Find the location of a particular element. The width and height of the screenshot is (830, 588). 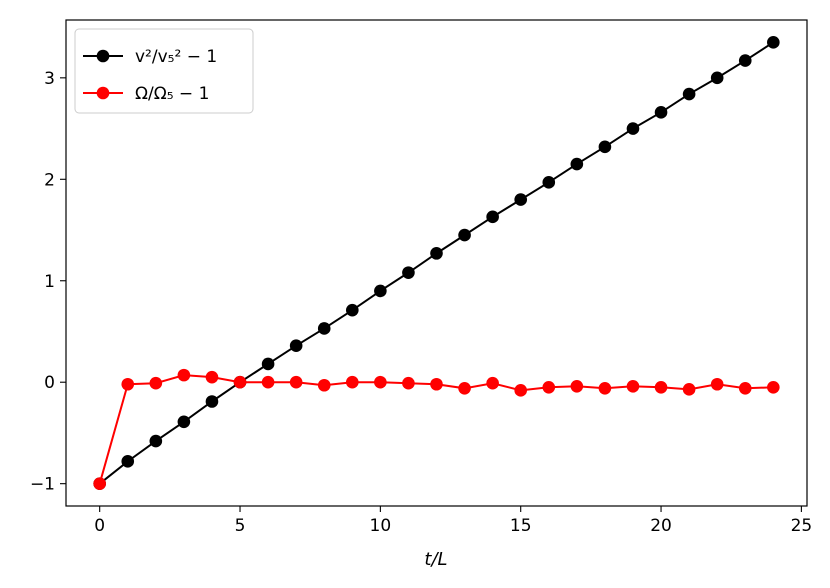

x-tick-label: 20 is located at coordinates (661, 526).